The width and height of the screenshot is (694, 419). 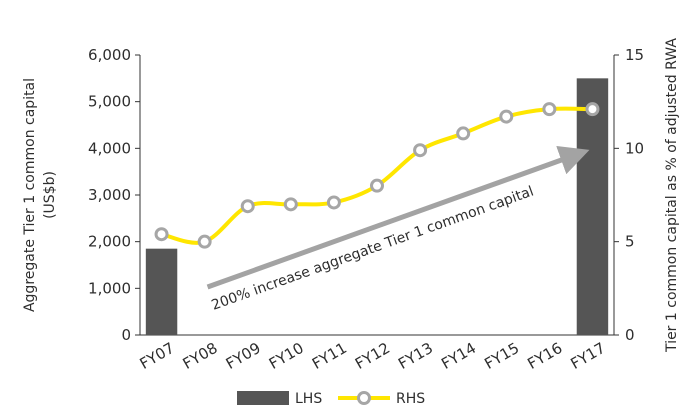 What do you see at coordinates (329, 356) in the screenshot?
I see `x-tick-label: FY11` at bounding box center [329, 356].